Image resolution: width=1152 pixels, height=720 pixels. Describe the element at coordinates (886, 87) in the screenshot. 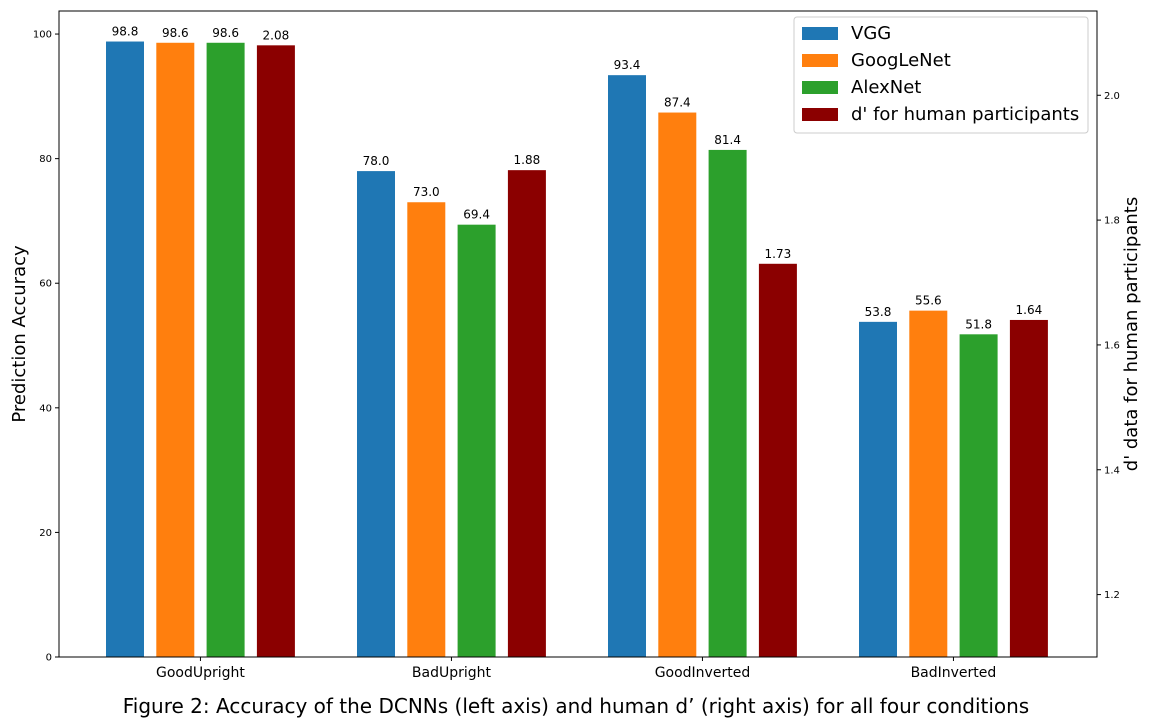

I see `legend-entry: AlexNet` at that location.